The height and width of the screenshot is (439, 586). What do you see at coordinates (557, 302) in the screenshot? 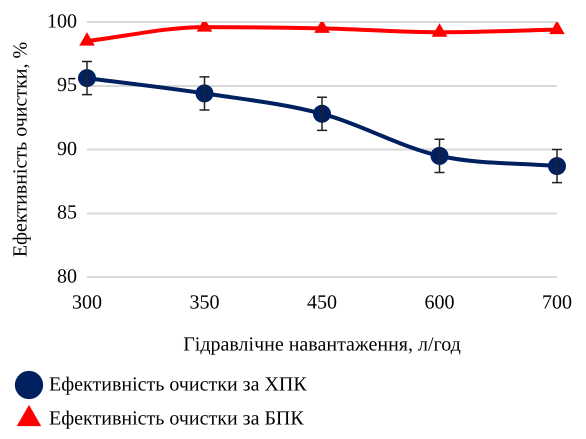
I see `x-tick-label: 700` at bounding box center [557, 302].